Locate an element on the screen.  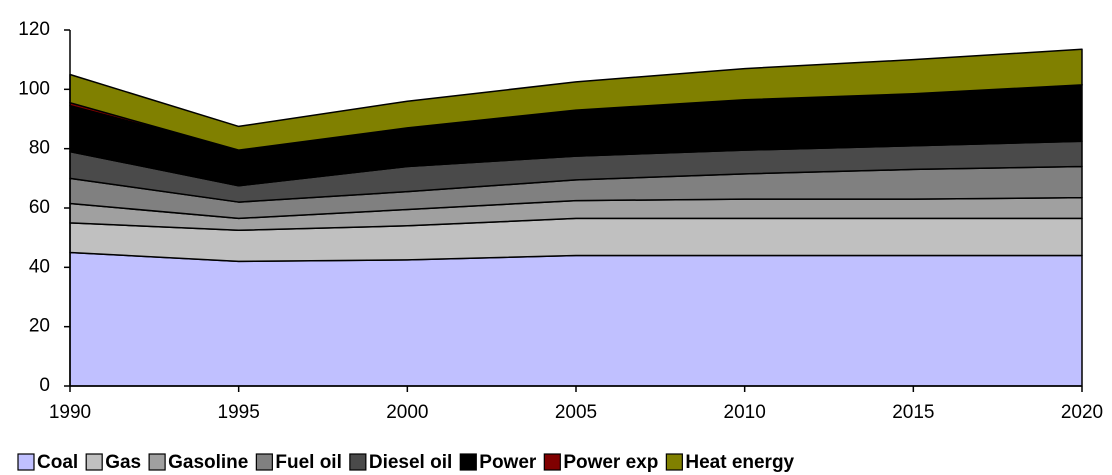
y-tick-label: 40 is located at coordinates (39, 266).